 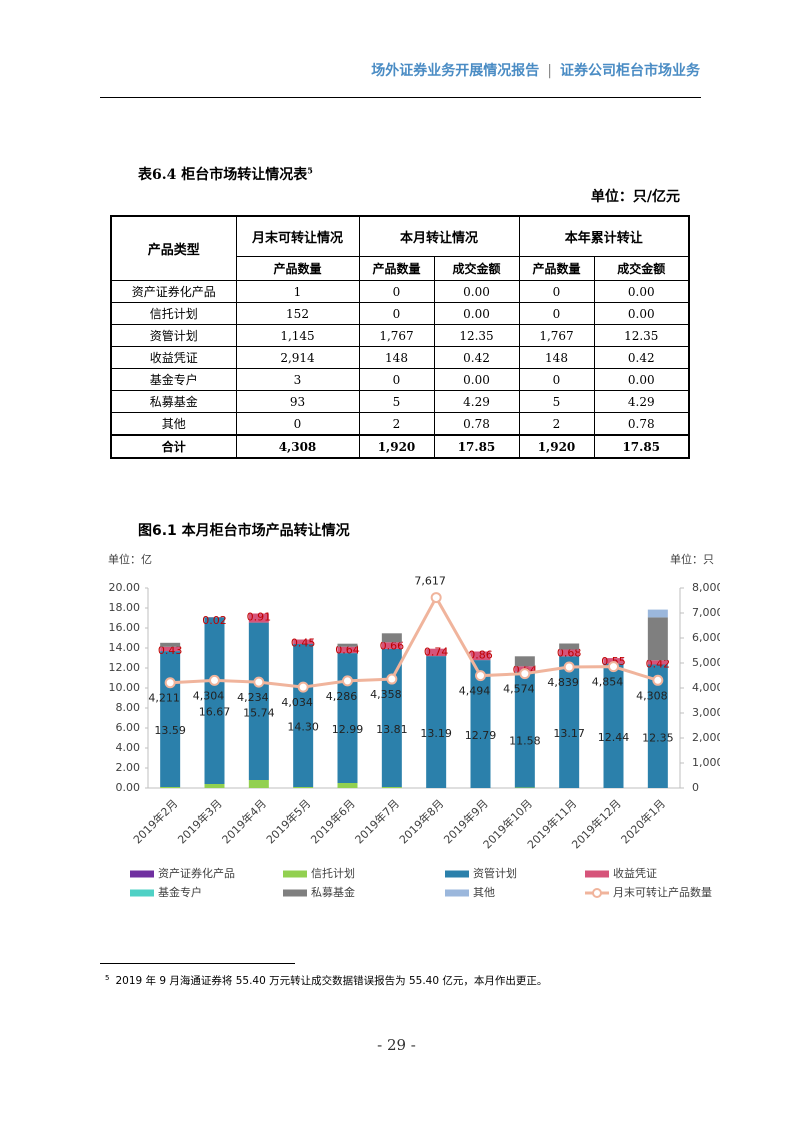 I want to click on table-cell: 4,308, so click(x=297, y=446).